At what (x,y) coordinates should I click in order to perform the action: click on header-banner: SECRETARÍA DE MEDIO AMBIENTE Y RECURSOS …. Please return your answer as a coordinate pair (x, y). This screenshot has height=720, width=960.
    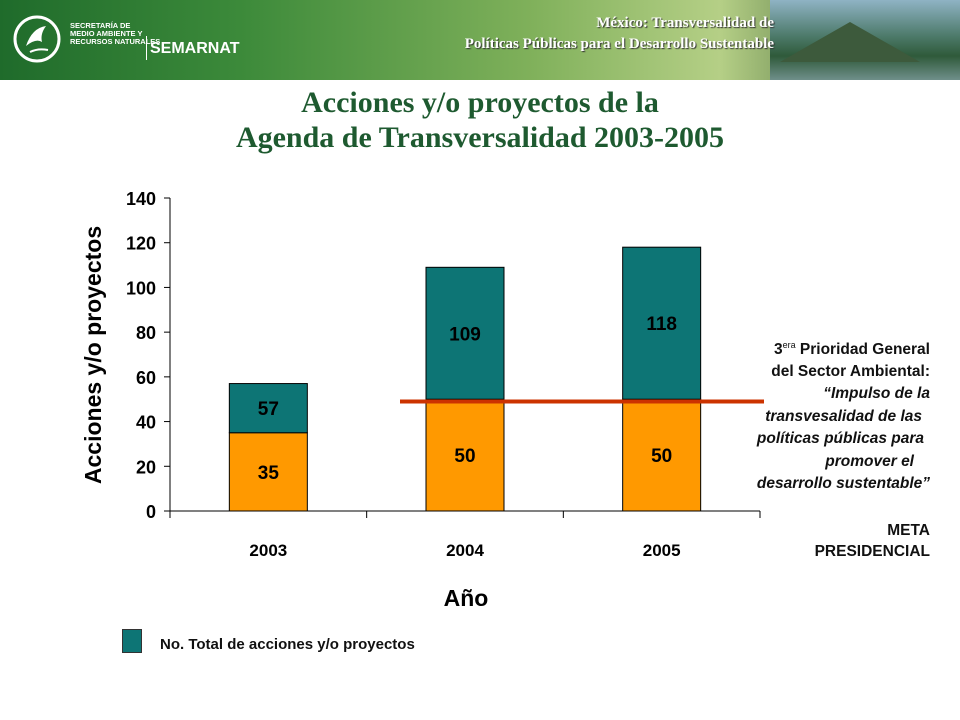
    Looking at the image, I should click on (480, 40).